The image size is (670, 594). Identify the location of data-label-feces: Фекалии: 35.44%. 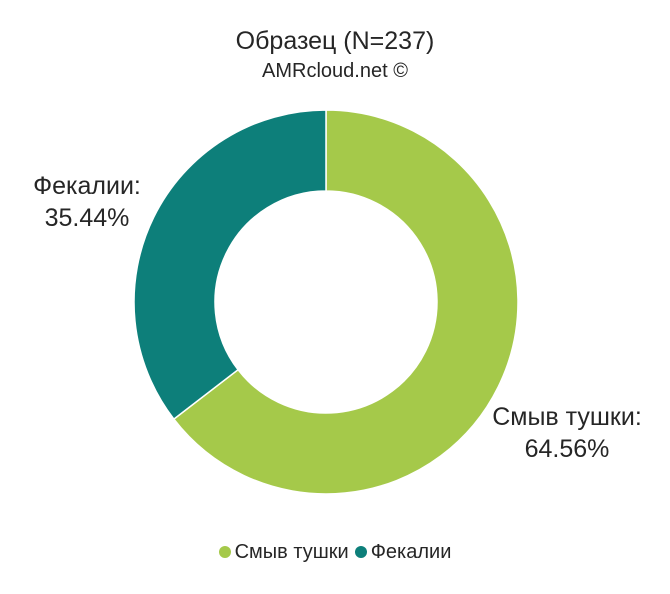
(87, 202).